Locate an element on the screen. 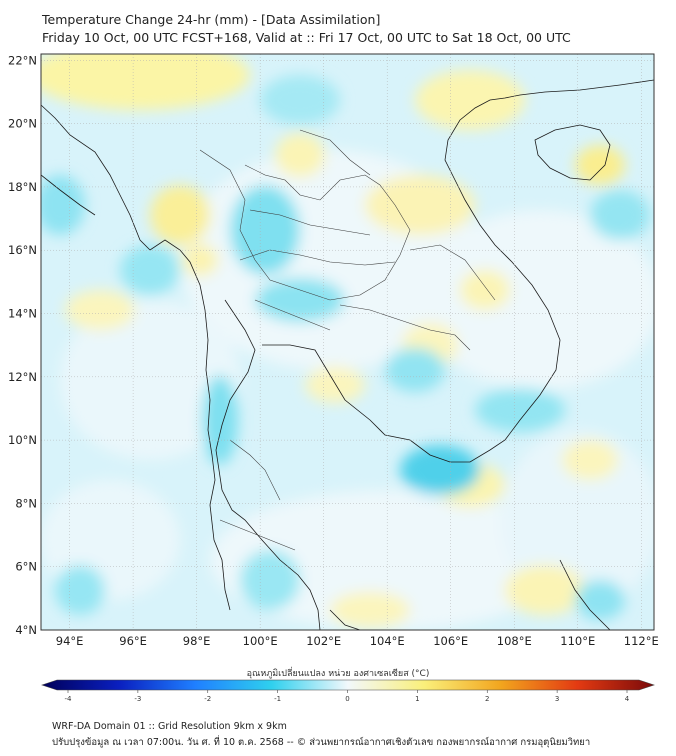  colorbar is located at coordinates (348, 685).